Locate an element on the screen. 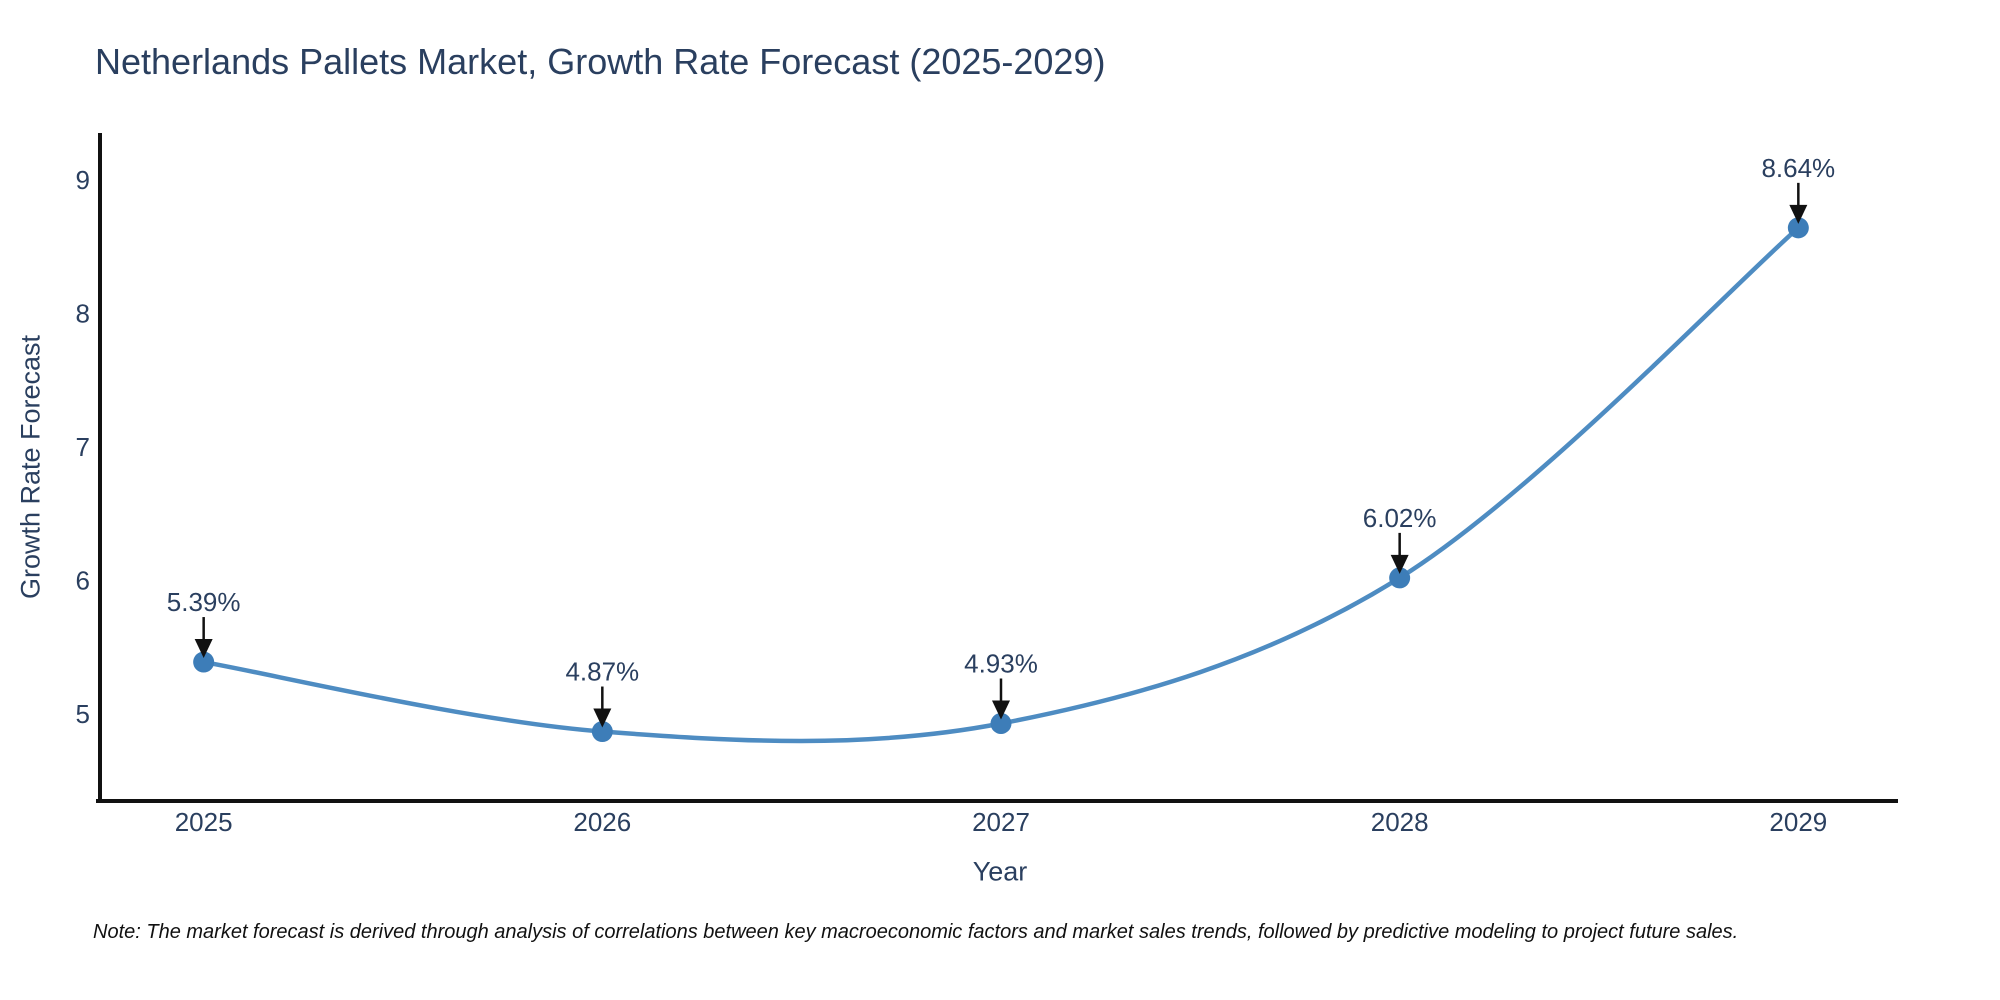  data-point-label: 4.93% is located at coordinates (1001, 664).